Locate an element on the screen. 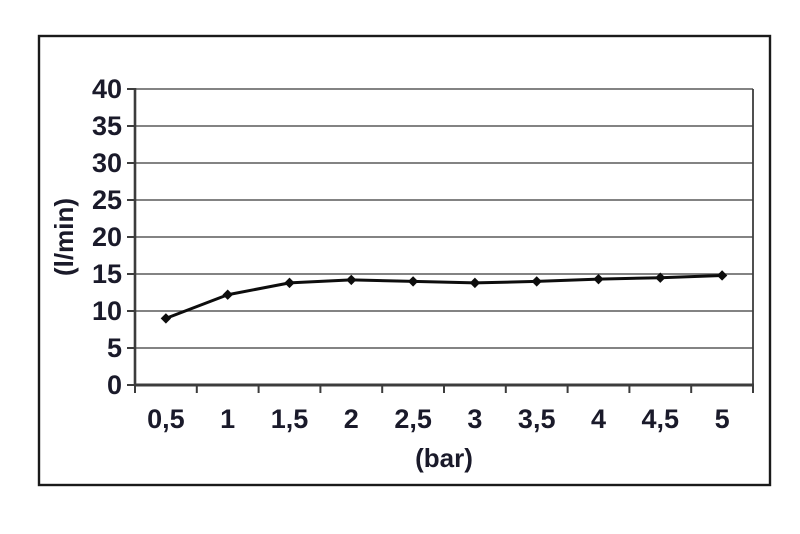 Image resolution: width=800 pixels, height=534 pixels. y-tick-label: 5 is located at coordinates (114, 348).